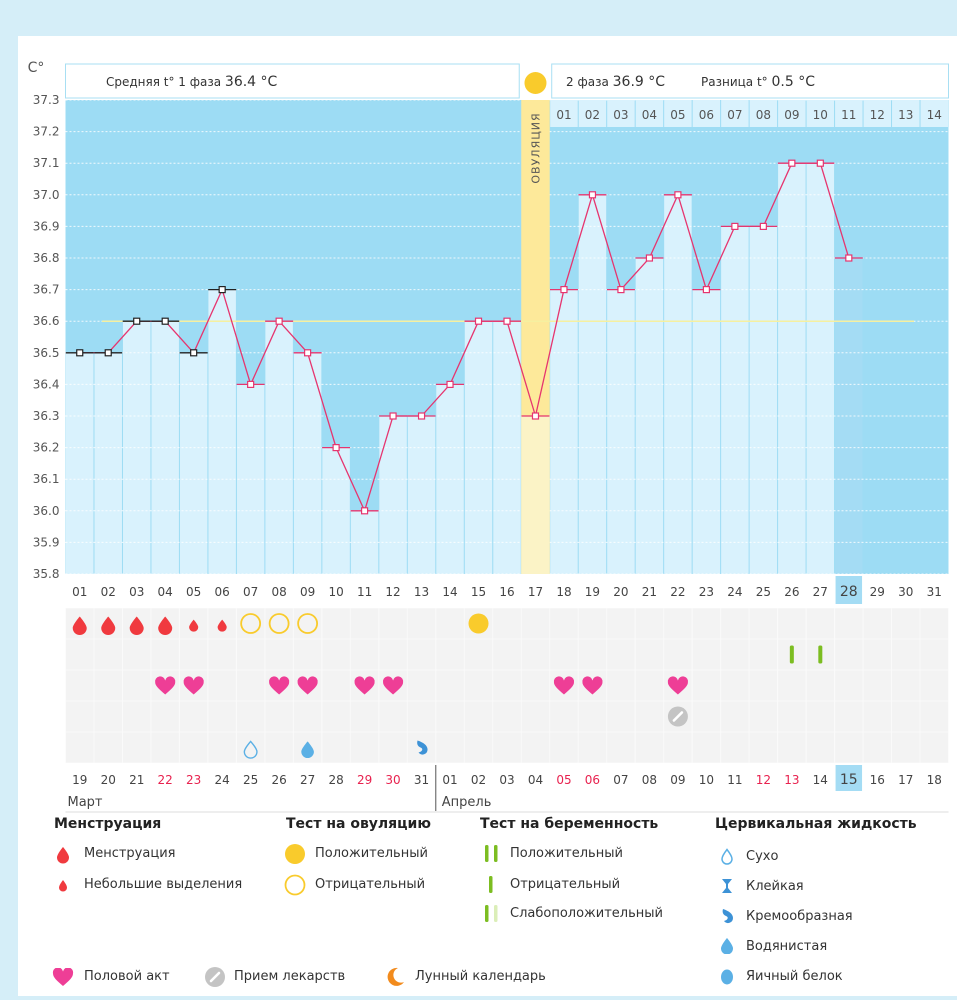 This screenshot has width=957, height=1000. I want to click on watery-fluid-drop-icon, so click(307, 750).